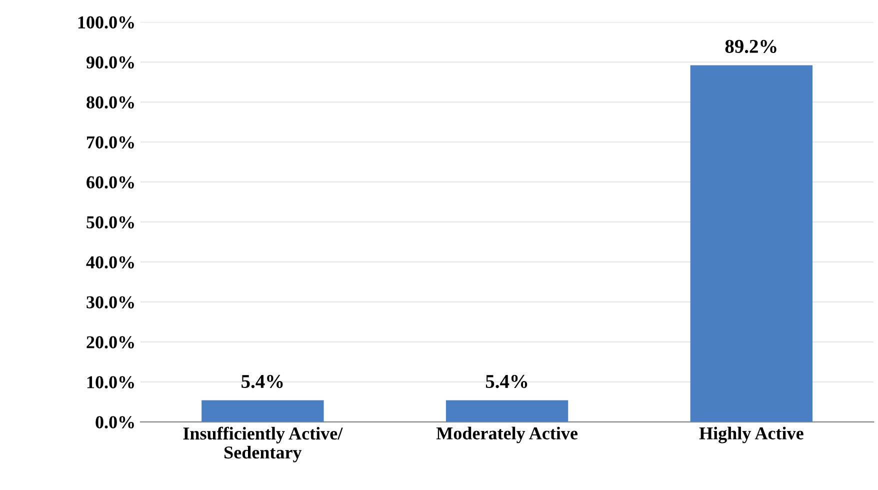 This screenshot has height=490, width=878. I want to click on y-tick-label: 70.0%, so click(110, 142).